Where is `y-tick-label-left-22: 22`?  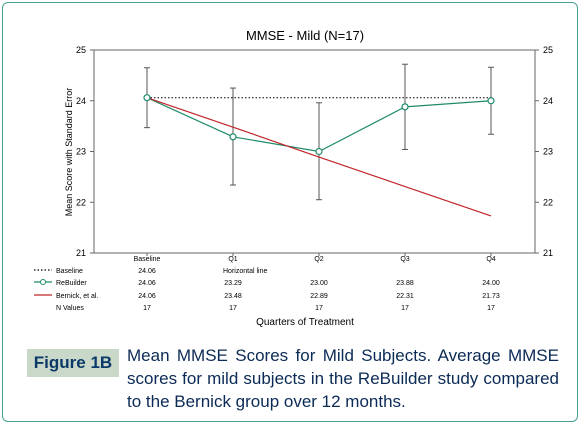 y-tick-label-left-22: 22 is located at coordinates (81, 202).